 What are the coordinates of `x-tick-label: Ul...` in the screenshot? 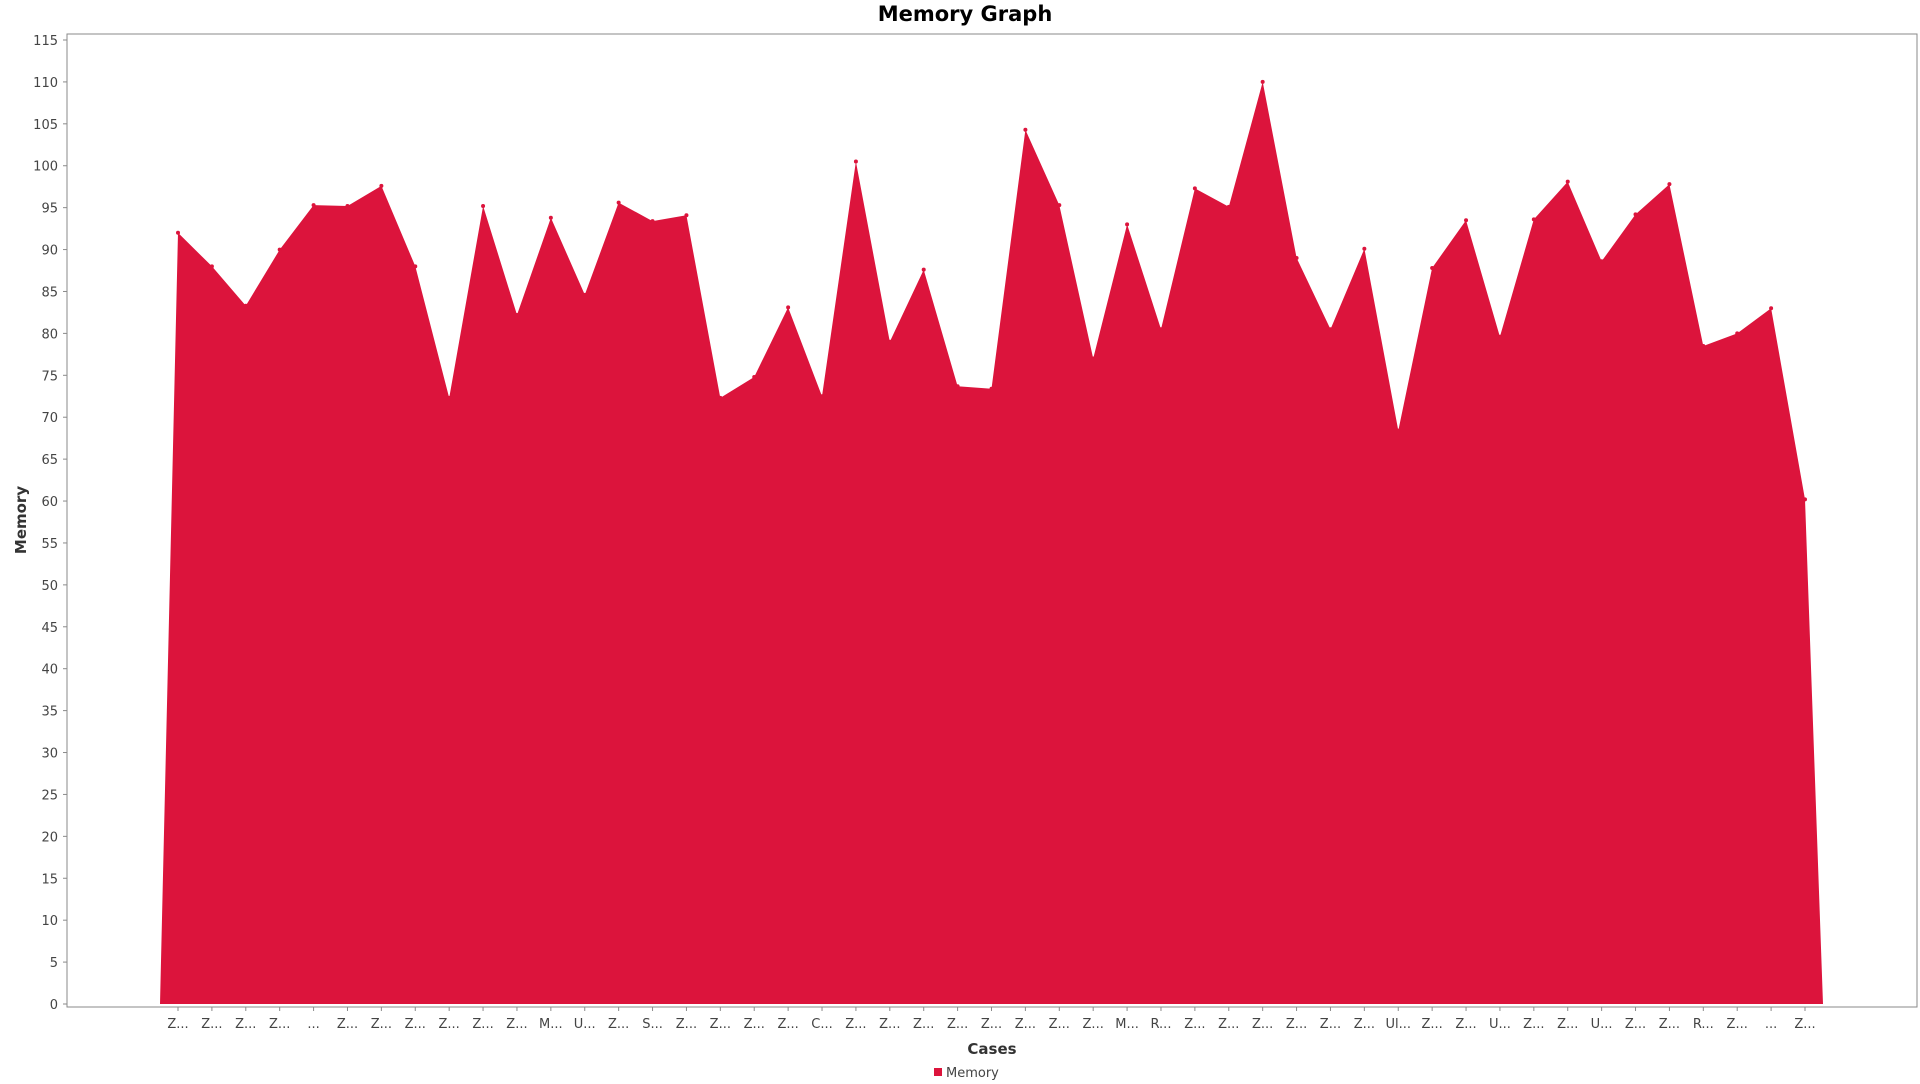 It's located at (1398, 1024).